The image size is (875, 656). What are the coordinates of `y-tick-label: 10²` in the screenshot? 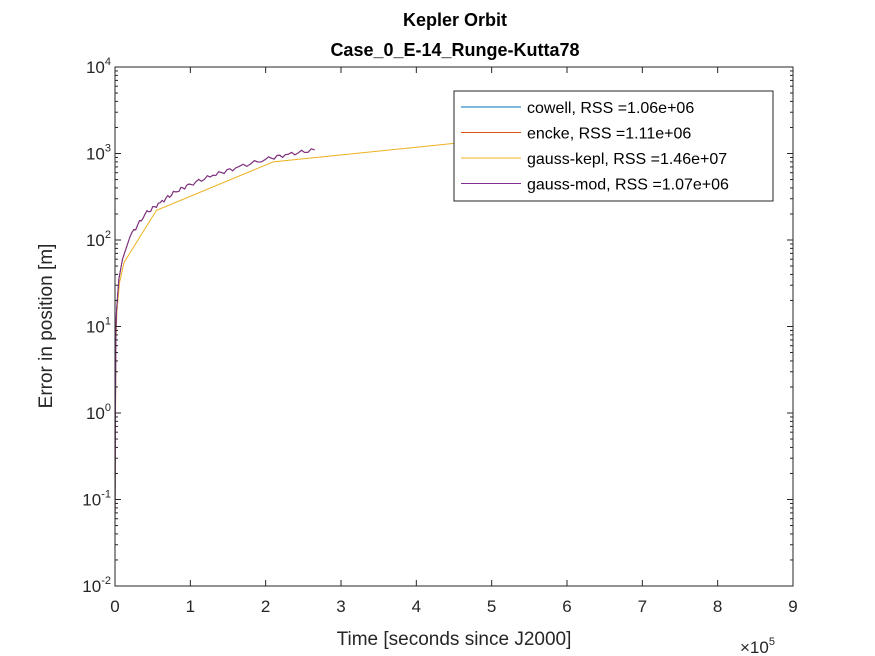 It's located at (98, 239).